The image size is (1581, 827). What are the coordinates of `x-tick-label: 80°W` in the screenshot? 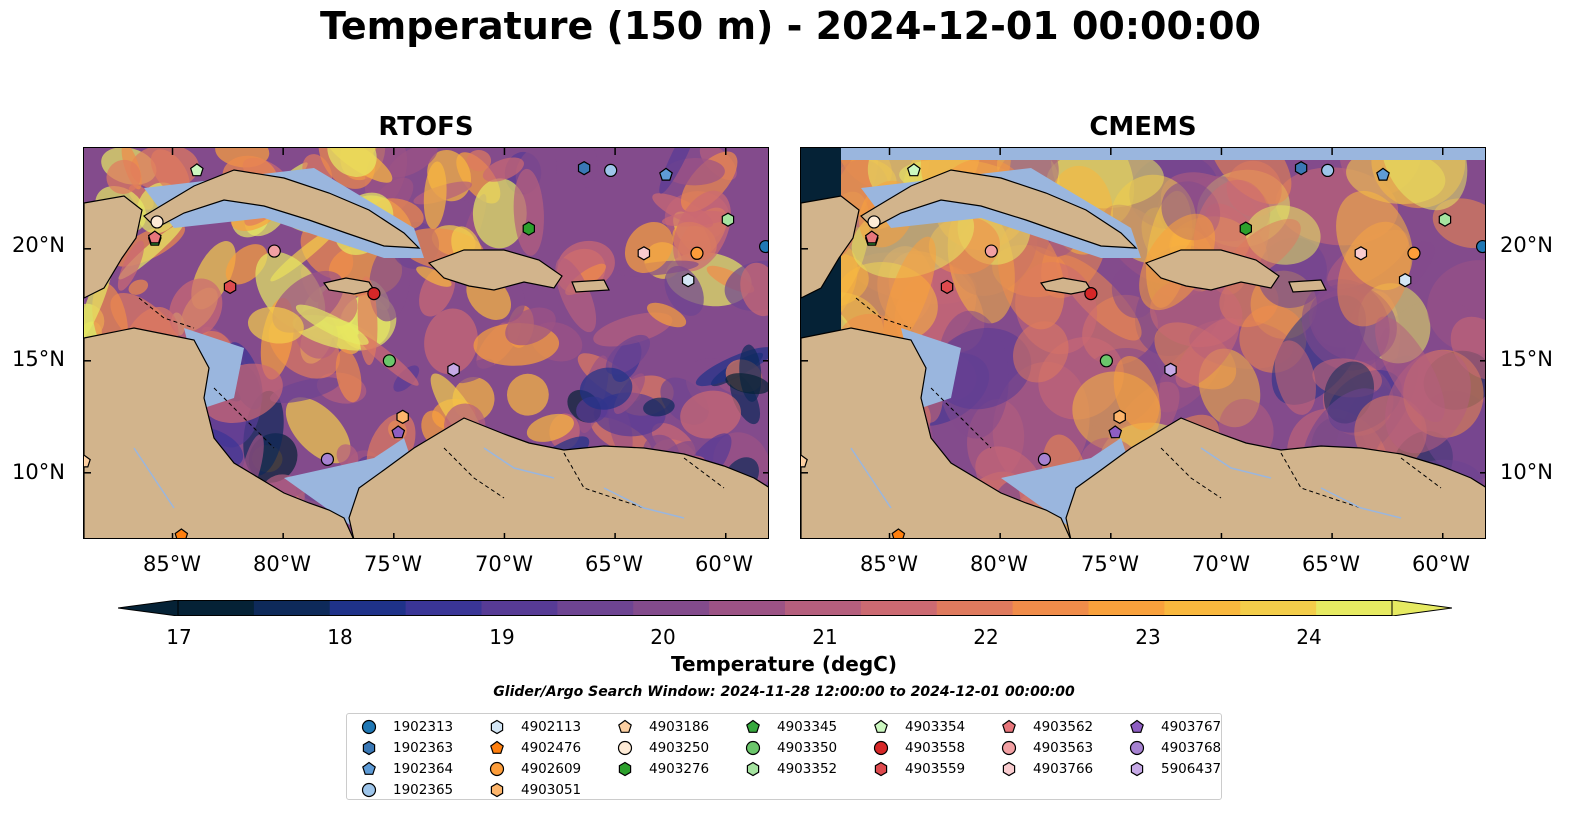 It's located at (999, 564).